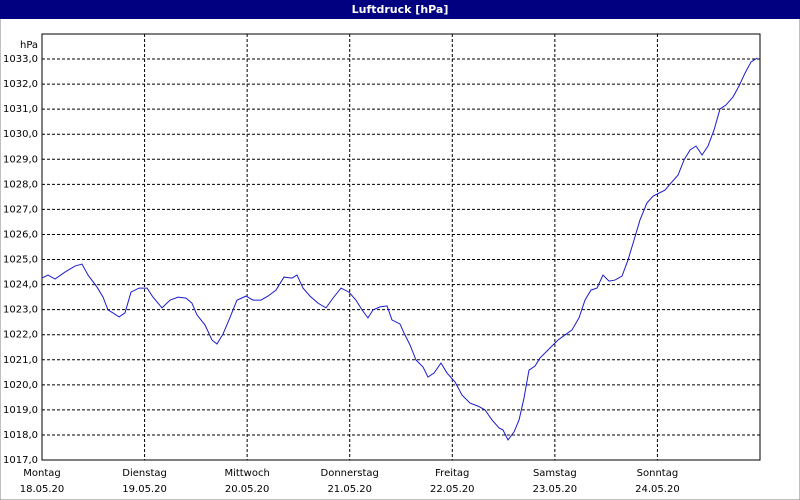 The height and width of the screenshot is (500, 800). What do you see at coordinates (657, 489) in the screenshot?
I see `x-tick-date: 24.05.20` at bounding box center [657, 489].